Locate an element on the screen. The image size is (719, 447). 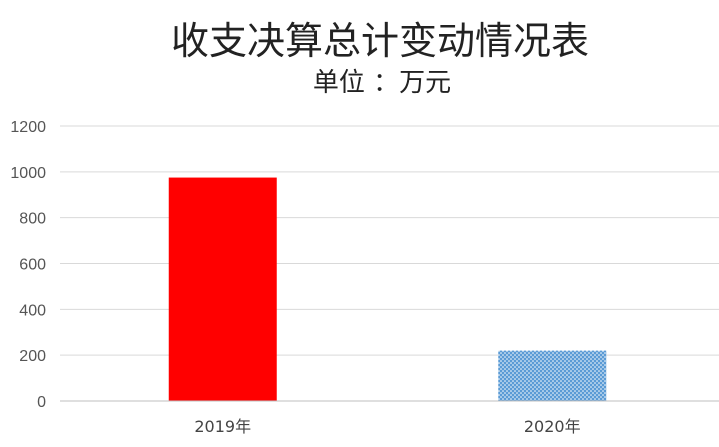
y-tick-label: 200 is located at coordinates (32, 356).